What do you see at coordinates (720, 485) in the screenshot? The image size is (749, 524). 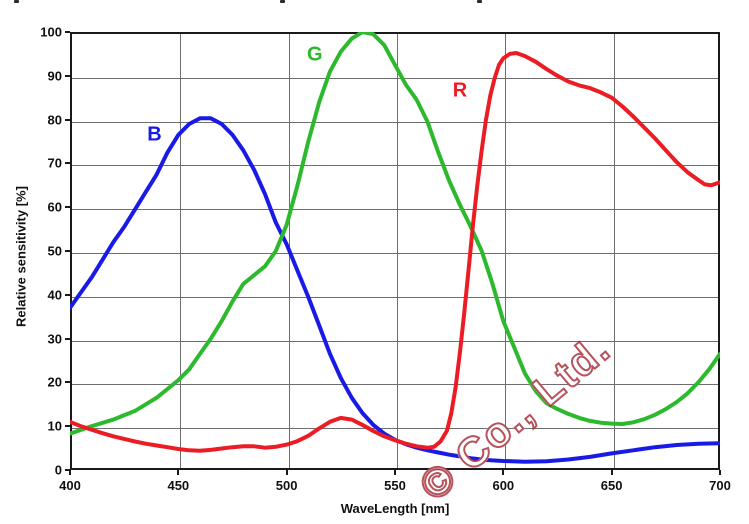 I see `x-tick-label-700: 700` at bounding box center [720, 485].